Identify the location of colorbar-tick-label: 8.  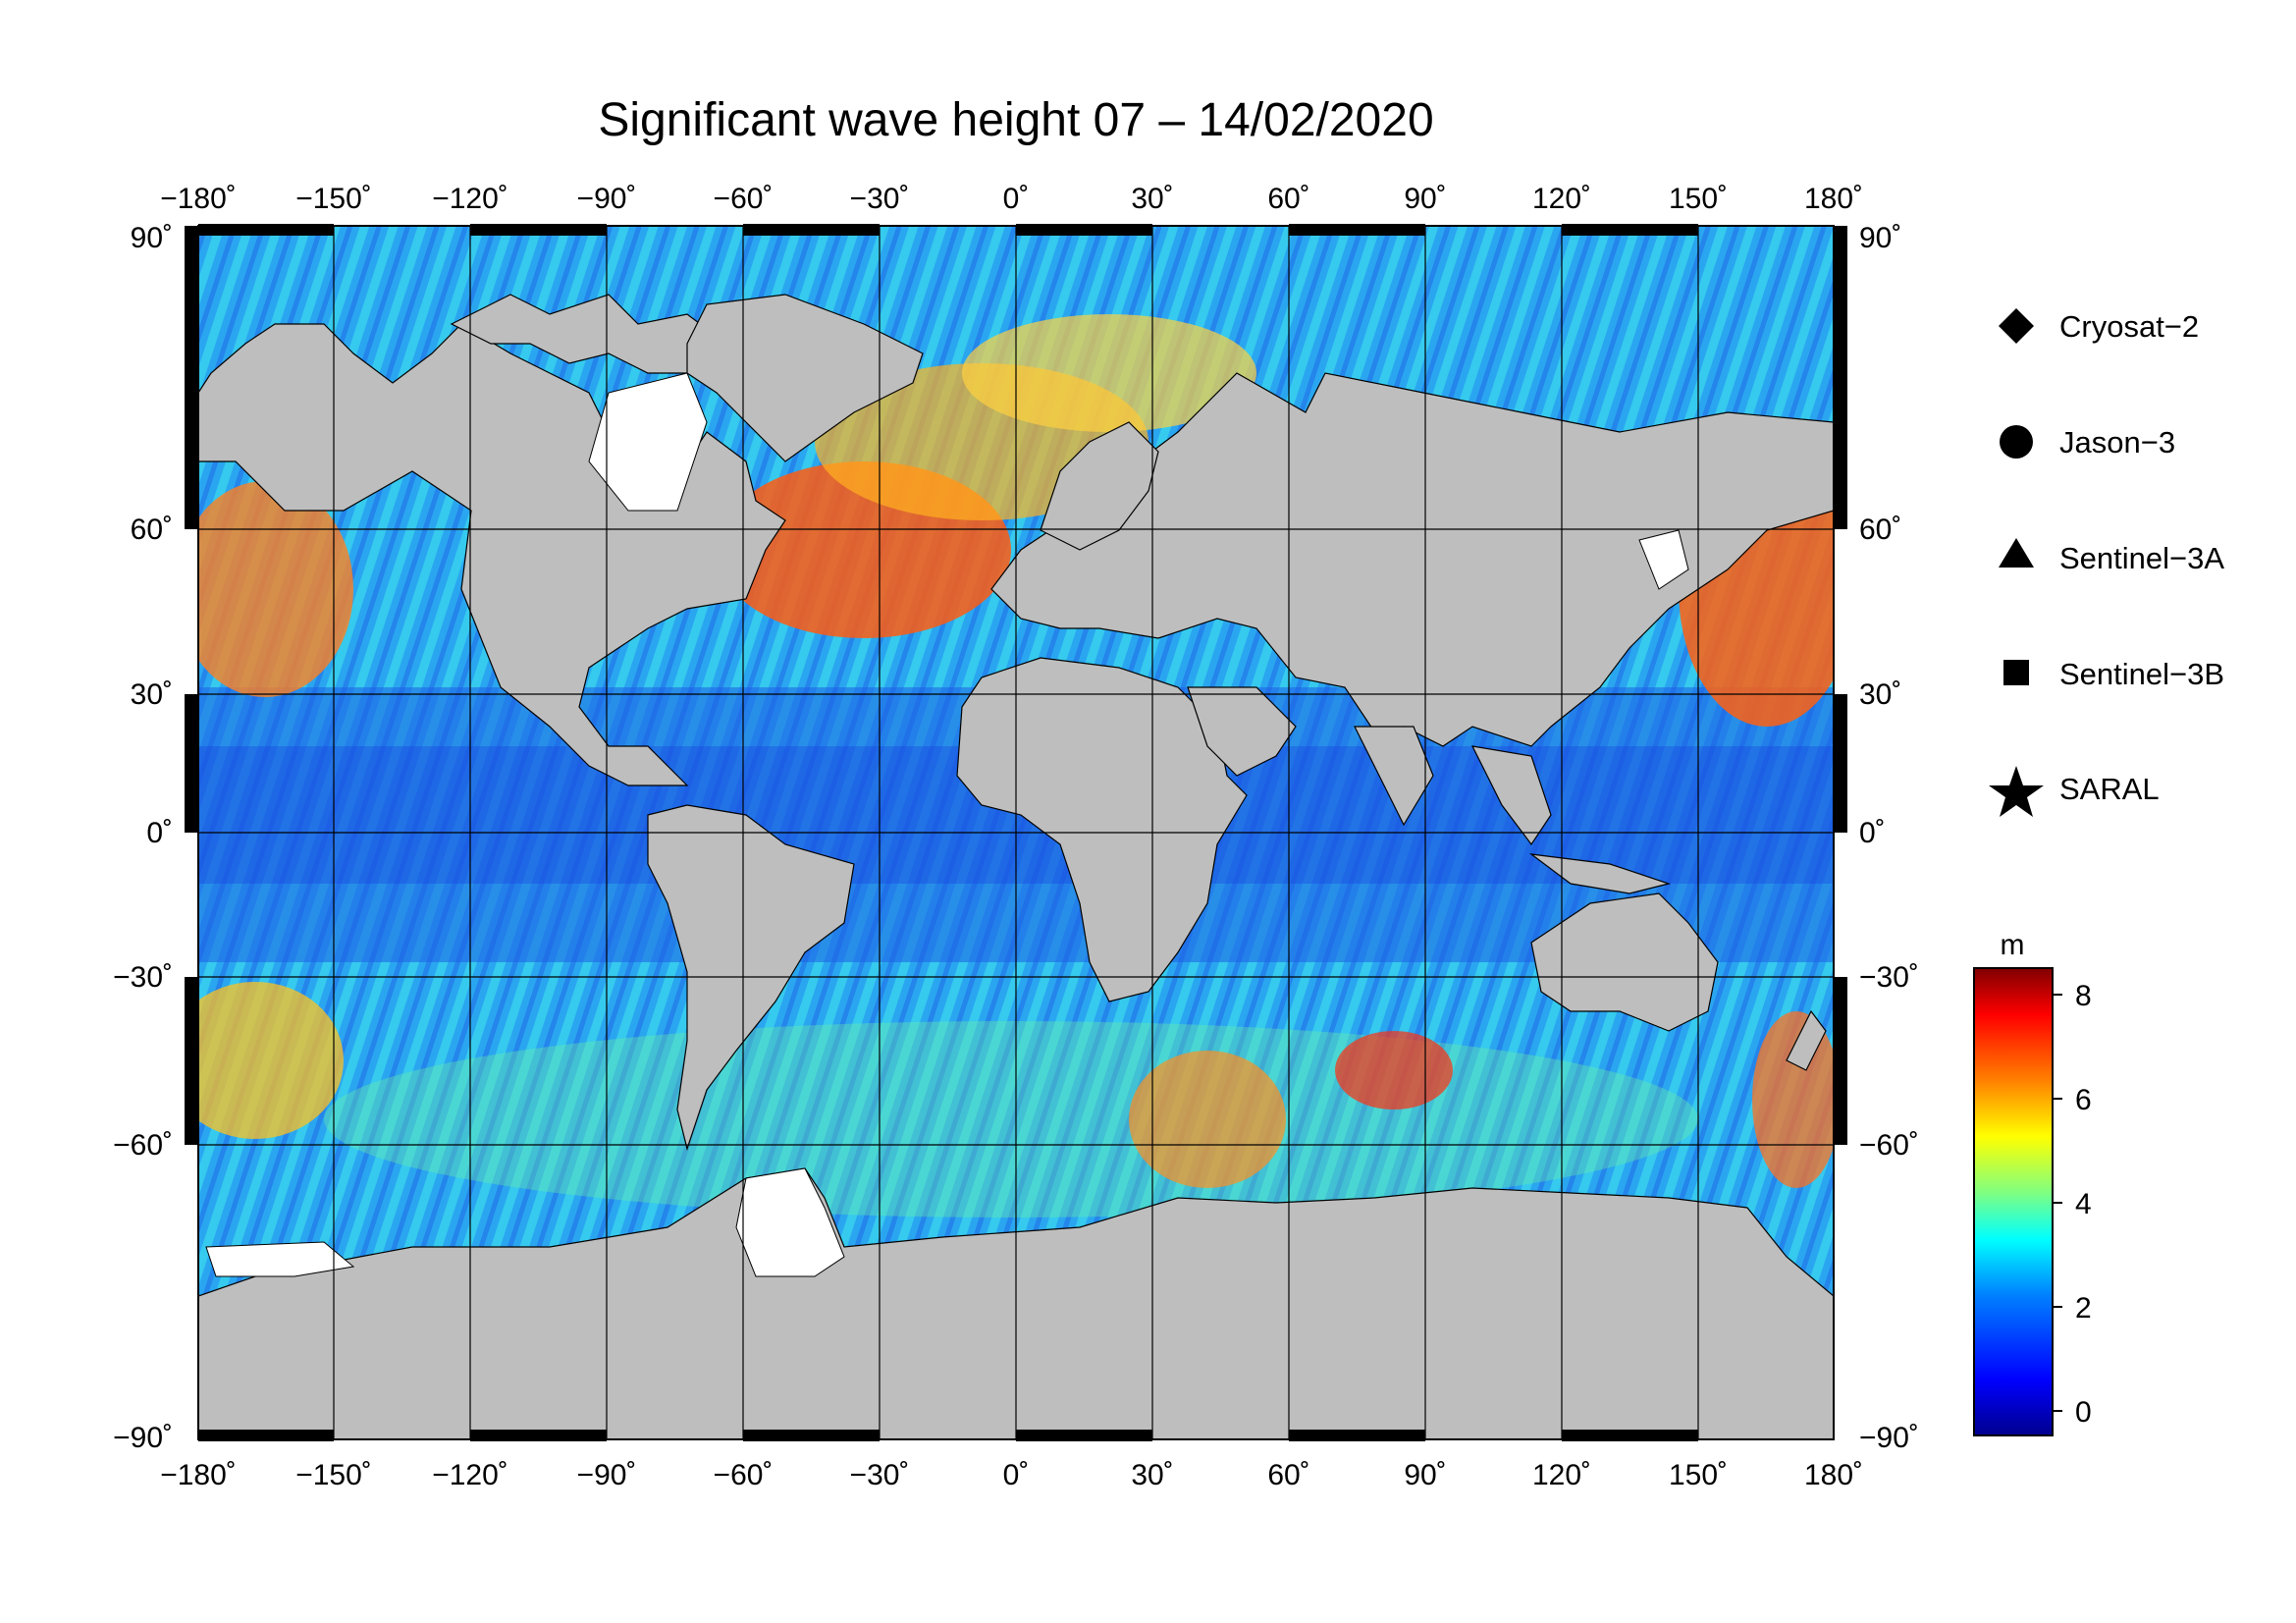
(2083, 996).